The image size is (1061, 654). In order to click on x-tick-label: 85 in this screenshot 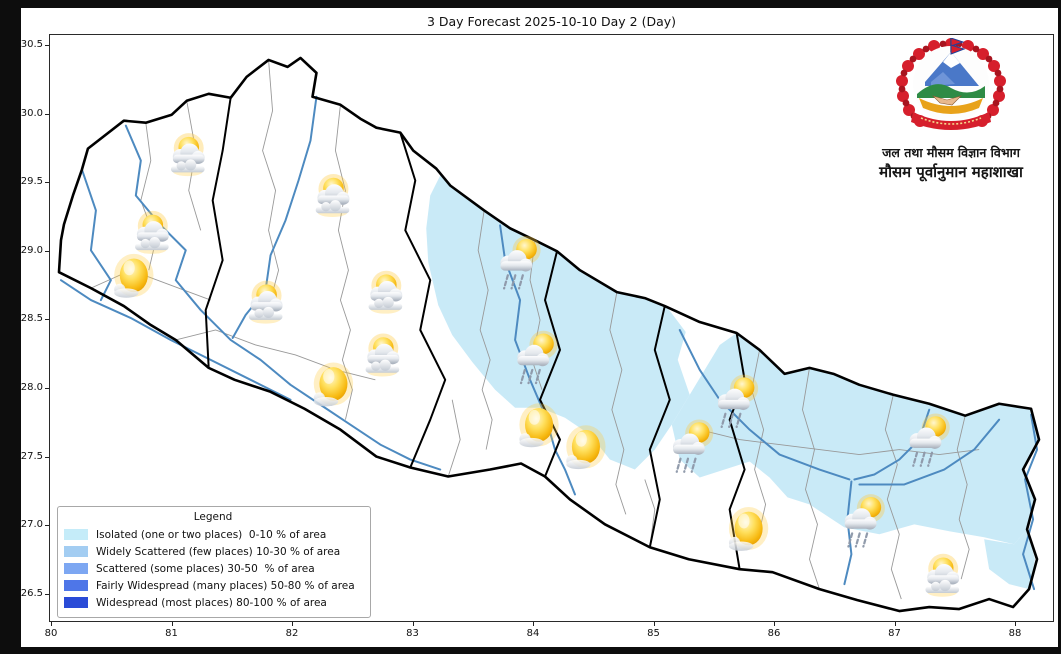, I will do `click(653, 633)`.